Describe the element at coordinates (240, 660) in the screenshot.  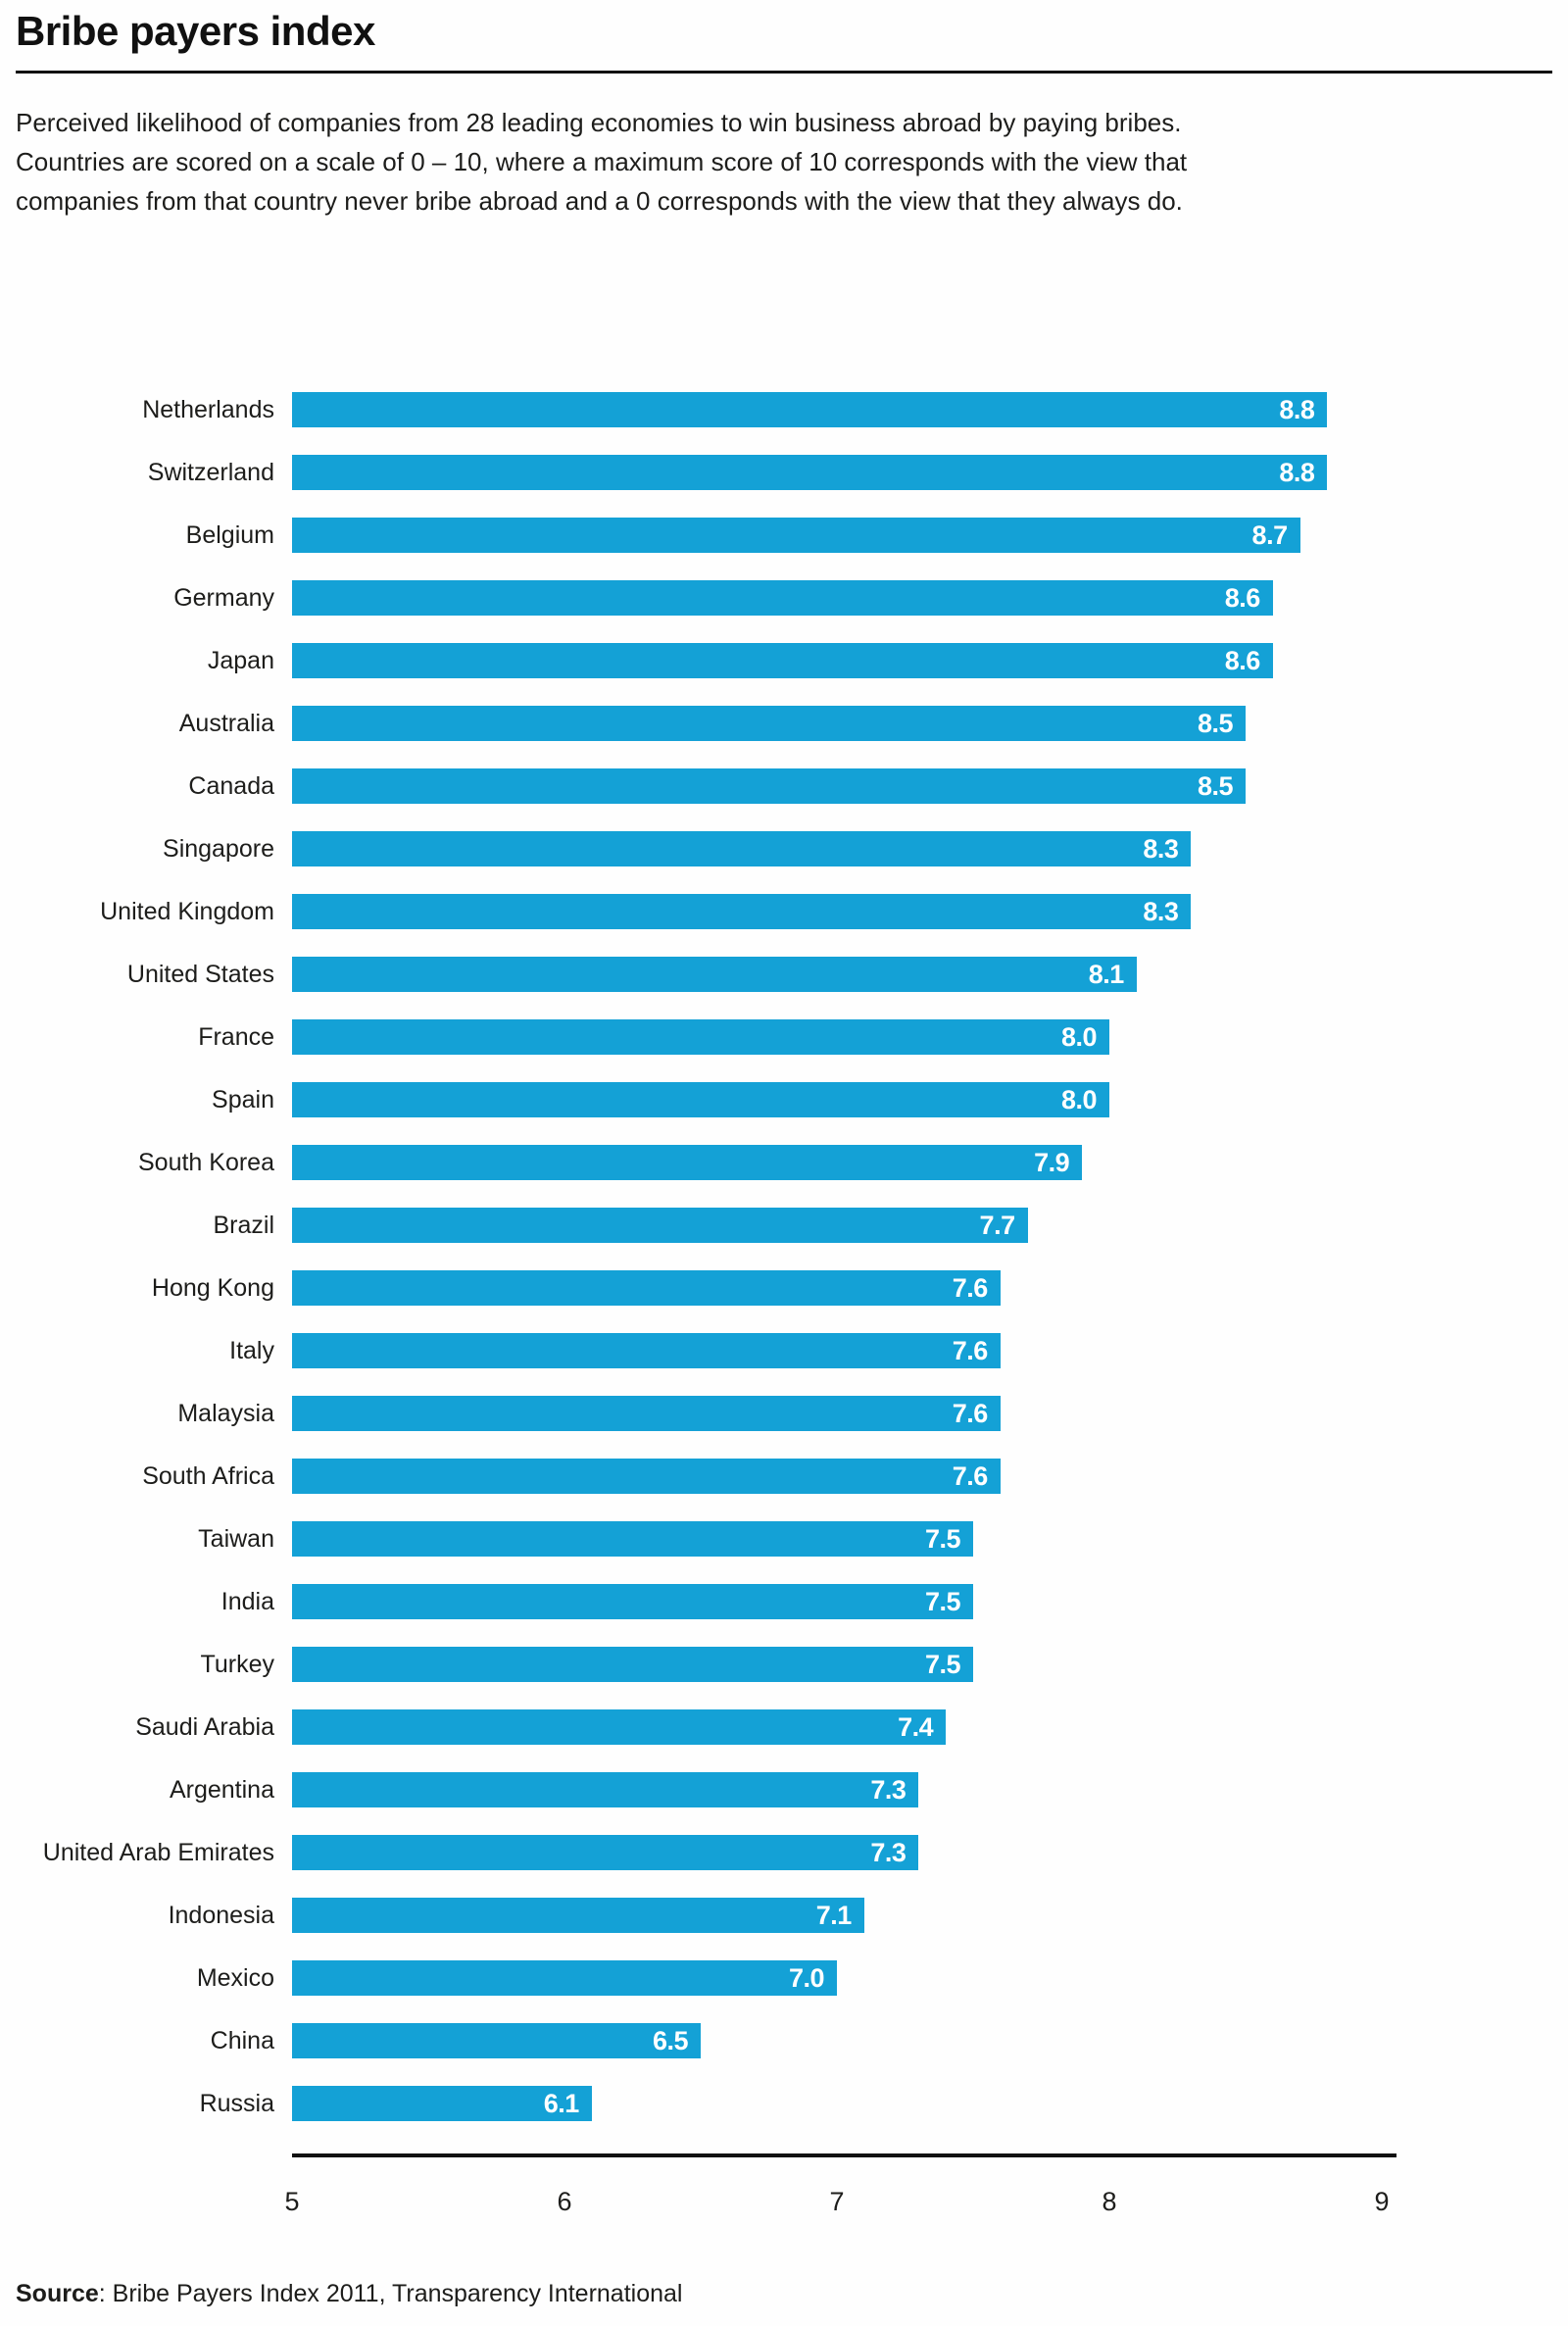
I see `country-label: Japan` at that location.